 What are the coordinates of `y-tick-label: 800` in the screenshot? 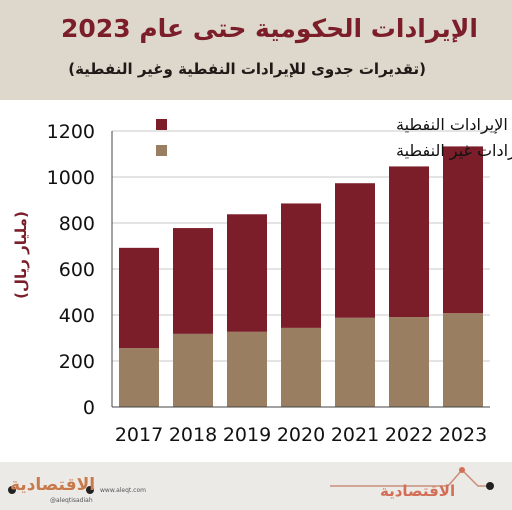 It's located at (77, 224).